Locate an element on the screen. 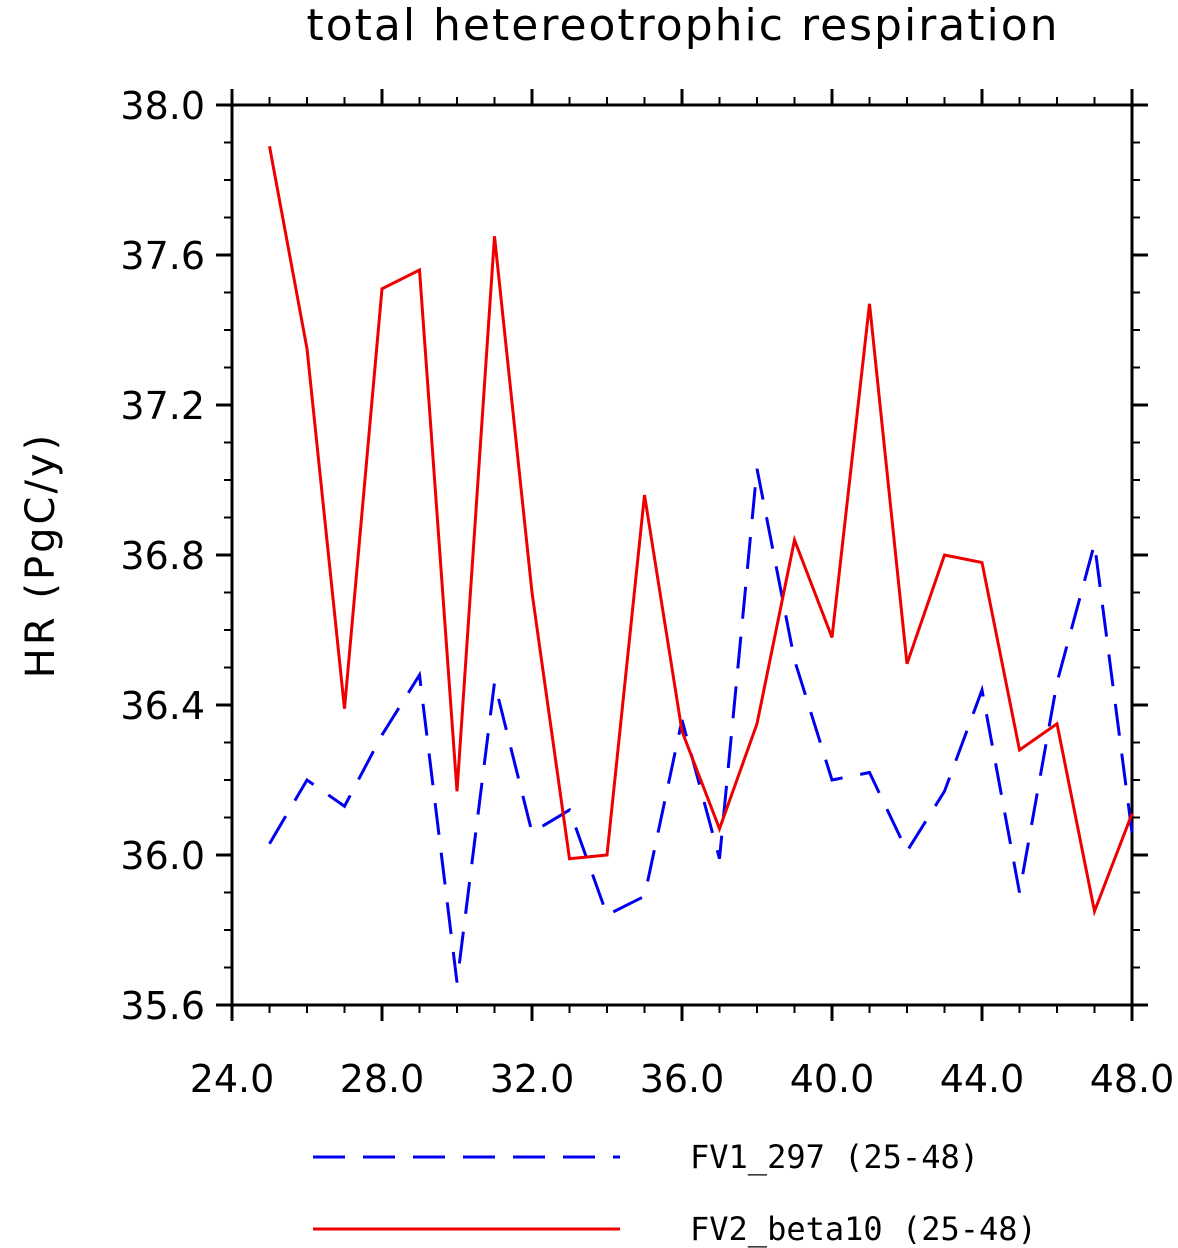 This screenshot has width=1178, height=1248. chart-title: total hetereotrophic respiration is located at coordinates (682, 25).